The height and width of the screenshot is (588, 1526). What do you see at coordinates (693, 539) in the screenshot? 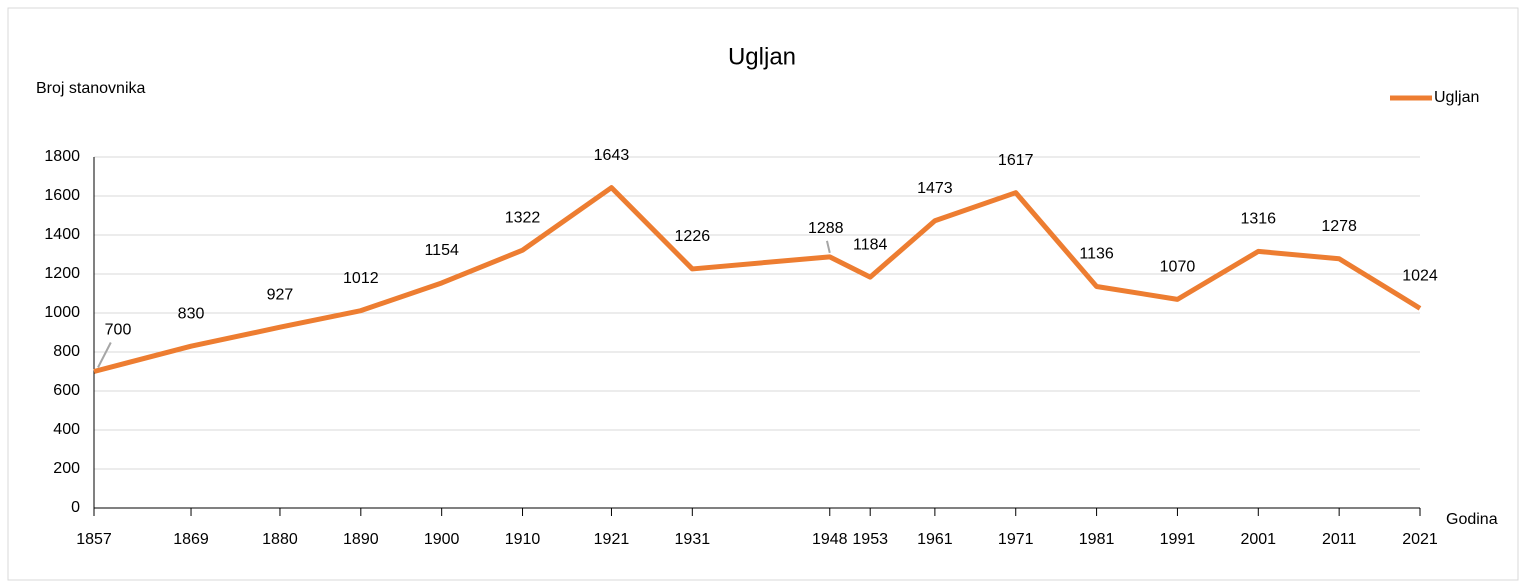
I see `x-tick-label: 1931` at bounding box center [693, 539].